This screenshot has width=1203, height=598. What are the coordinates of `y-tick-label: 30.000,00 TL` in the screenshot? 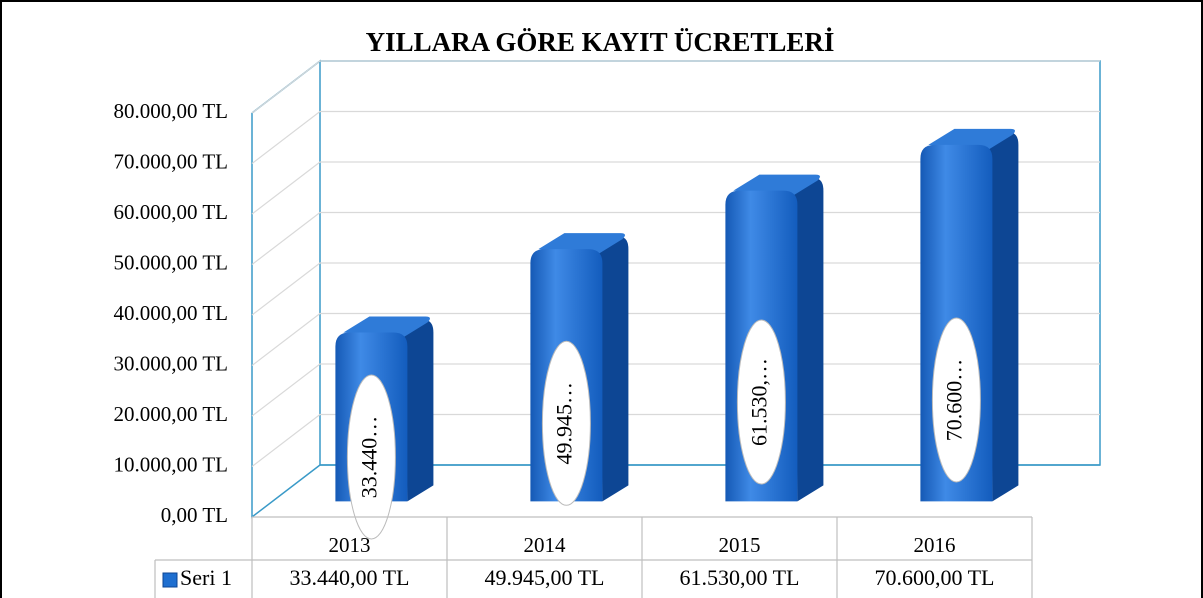 It's located at (170, 363).